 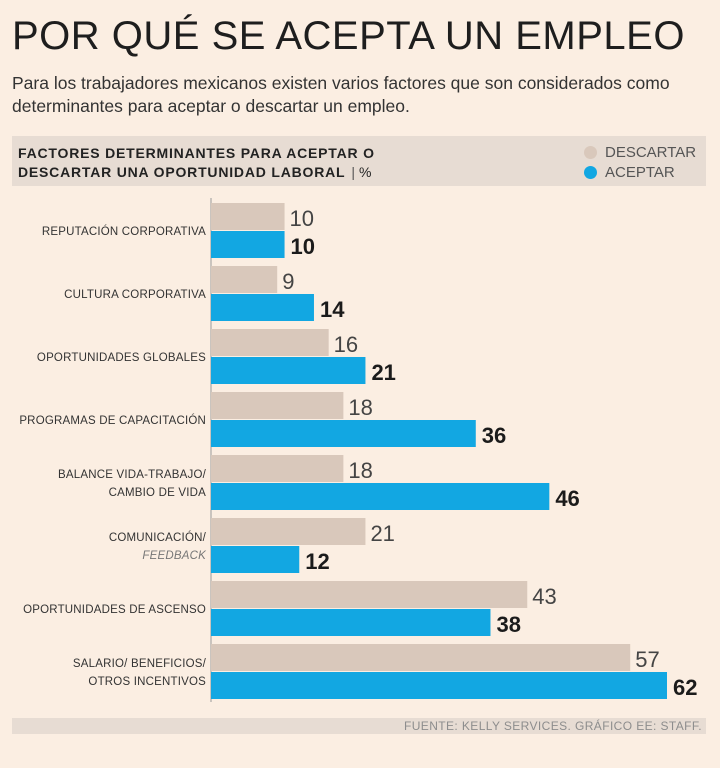 What do you see at coordinates (317, 561) in the screenshot?
I see `value-label-aceptar: 12` at bounding box center [317, 561].